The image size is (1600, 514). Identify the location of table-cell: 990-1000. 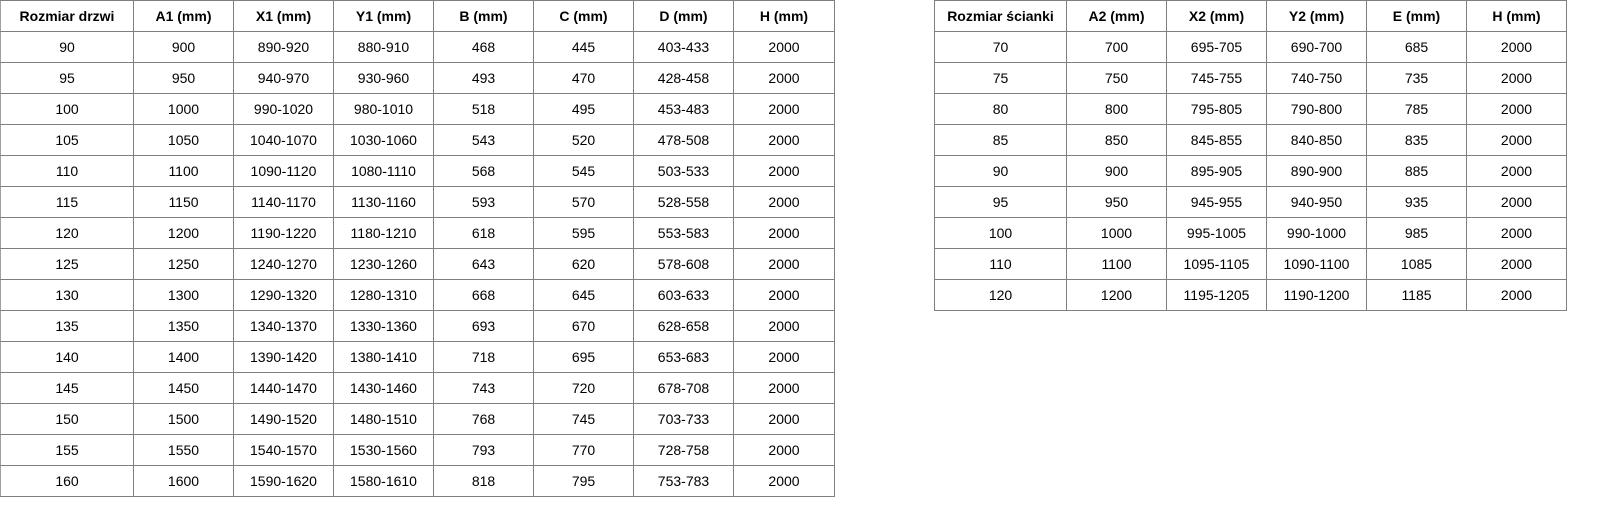
(1316, 233).